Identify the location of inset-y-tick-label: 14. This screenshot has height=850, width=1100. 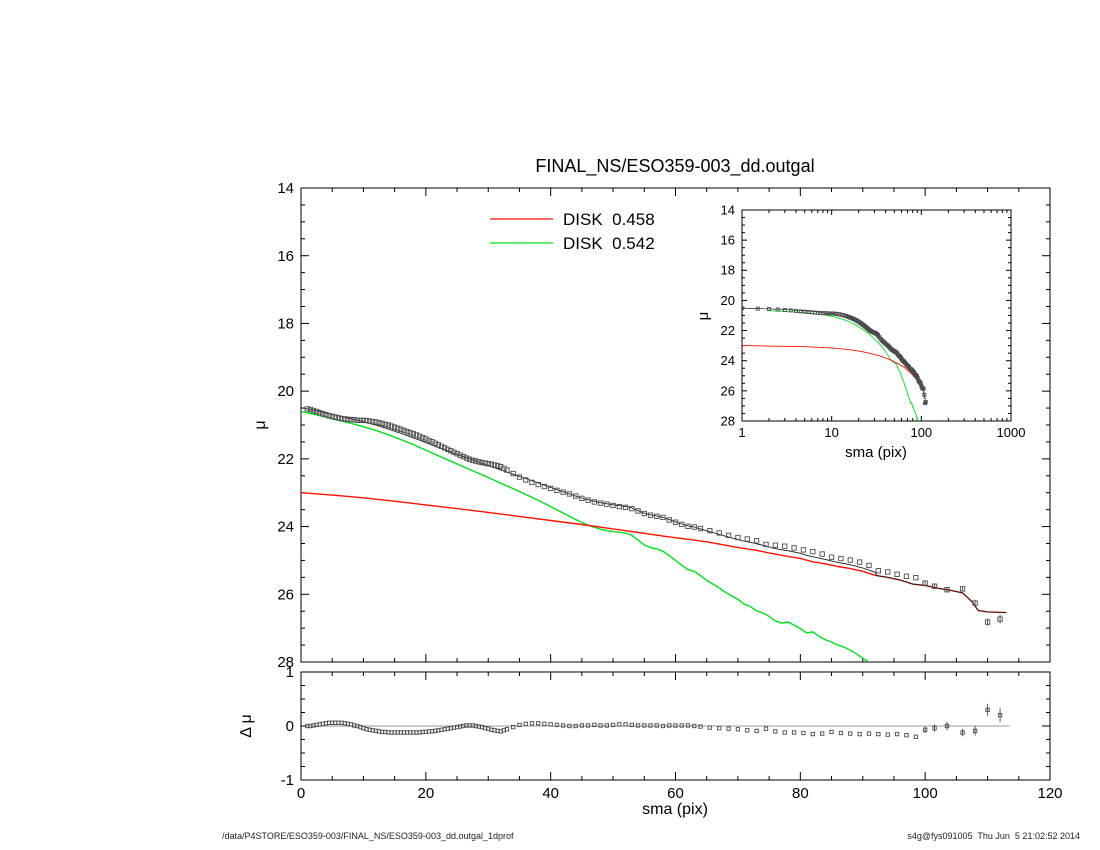
(728, 209).